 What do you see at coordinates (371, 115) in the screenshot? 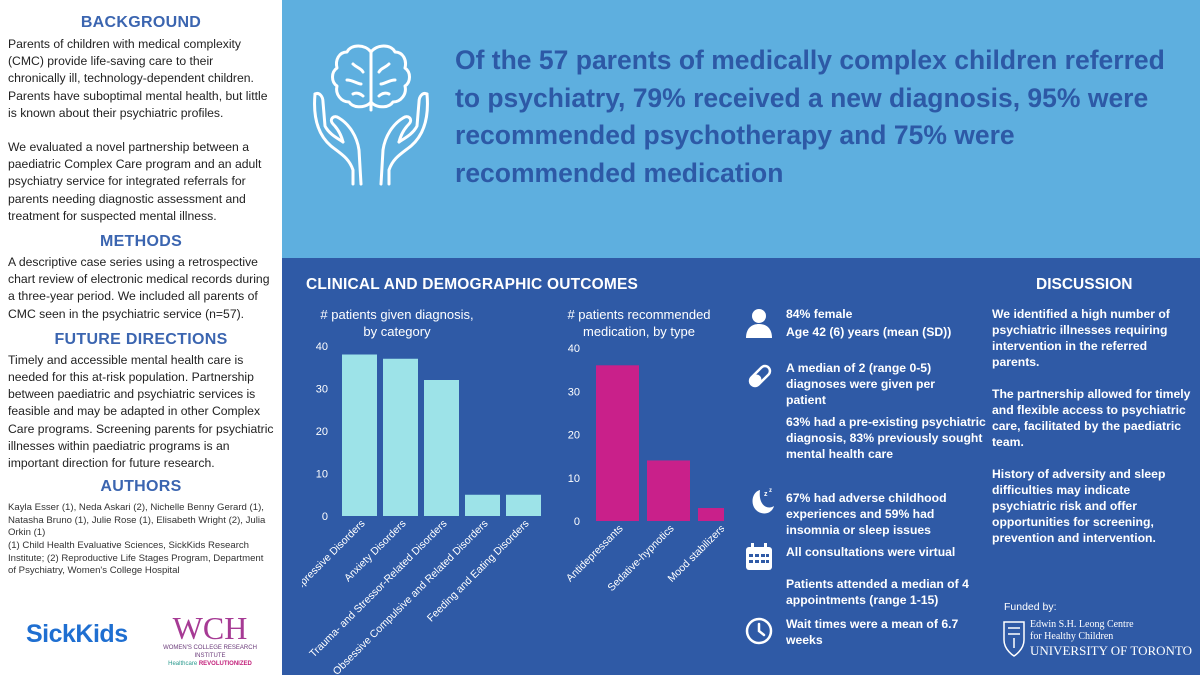
I see `brain-in-hands-icon` at bounding box center [371, 115].